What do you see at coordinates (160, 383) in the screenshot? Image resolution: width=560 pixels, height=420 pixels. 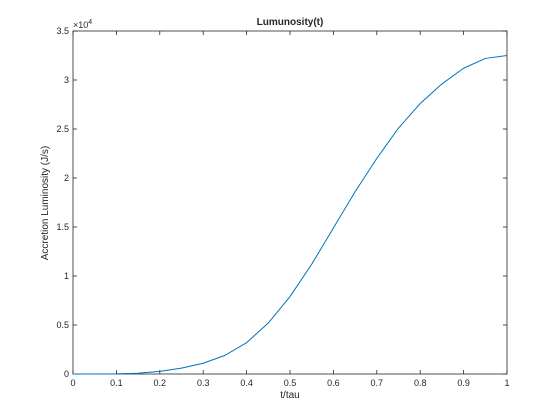 I see `x-tick-label: 0.2` at bounding box center [160, 383].